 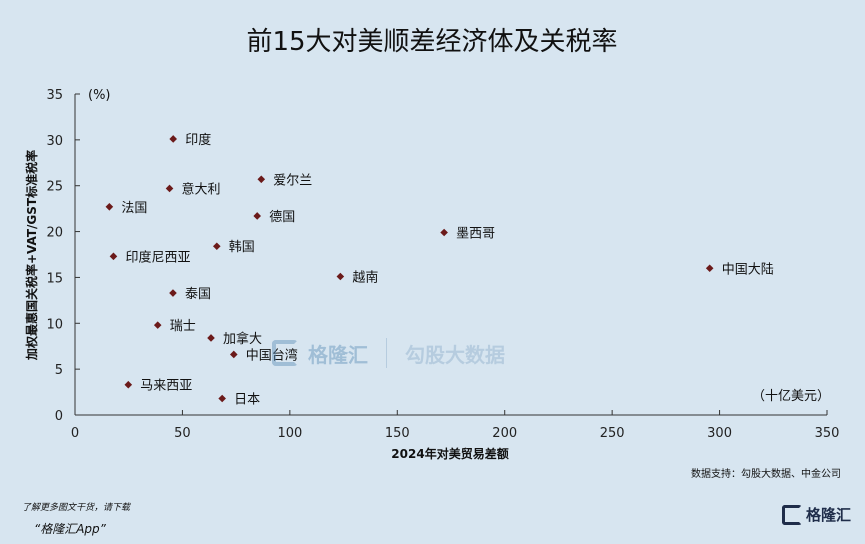 I want to click on data-point-label: 加拿大, so click(x=242, y=339).